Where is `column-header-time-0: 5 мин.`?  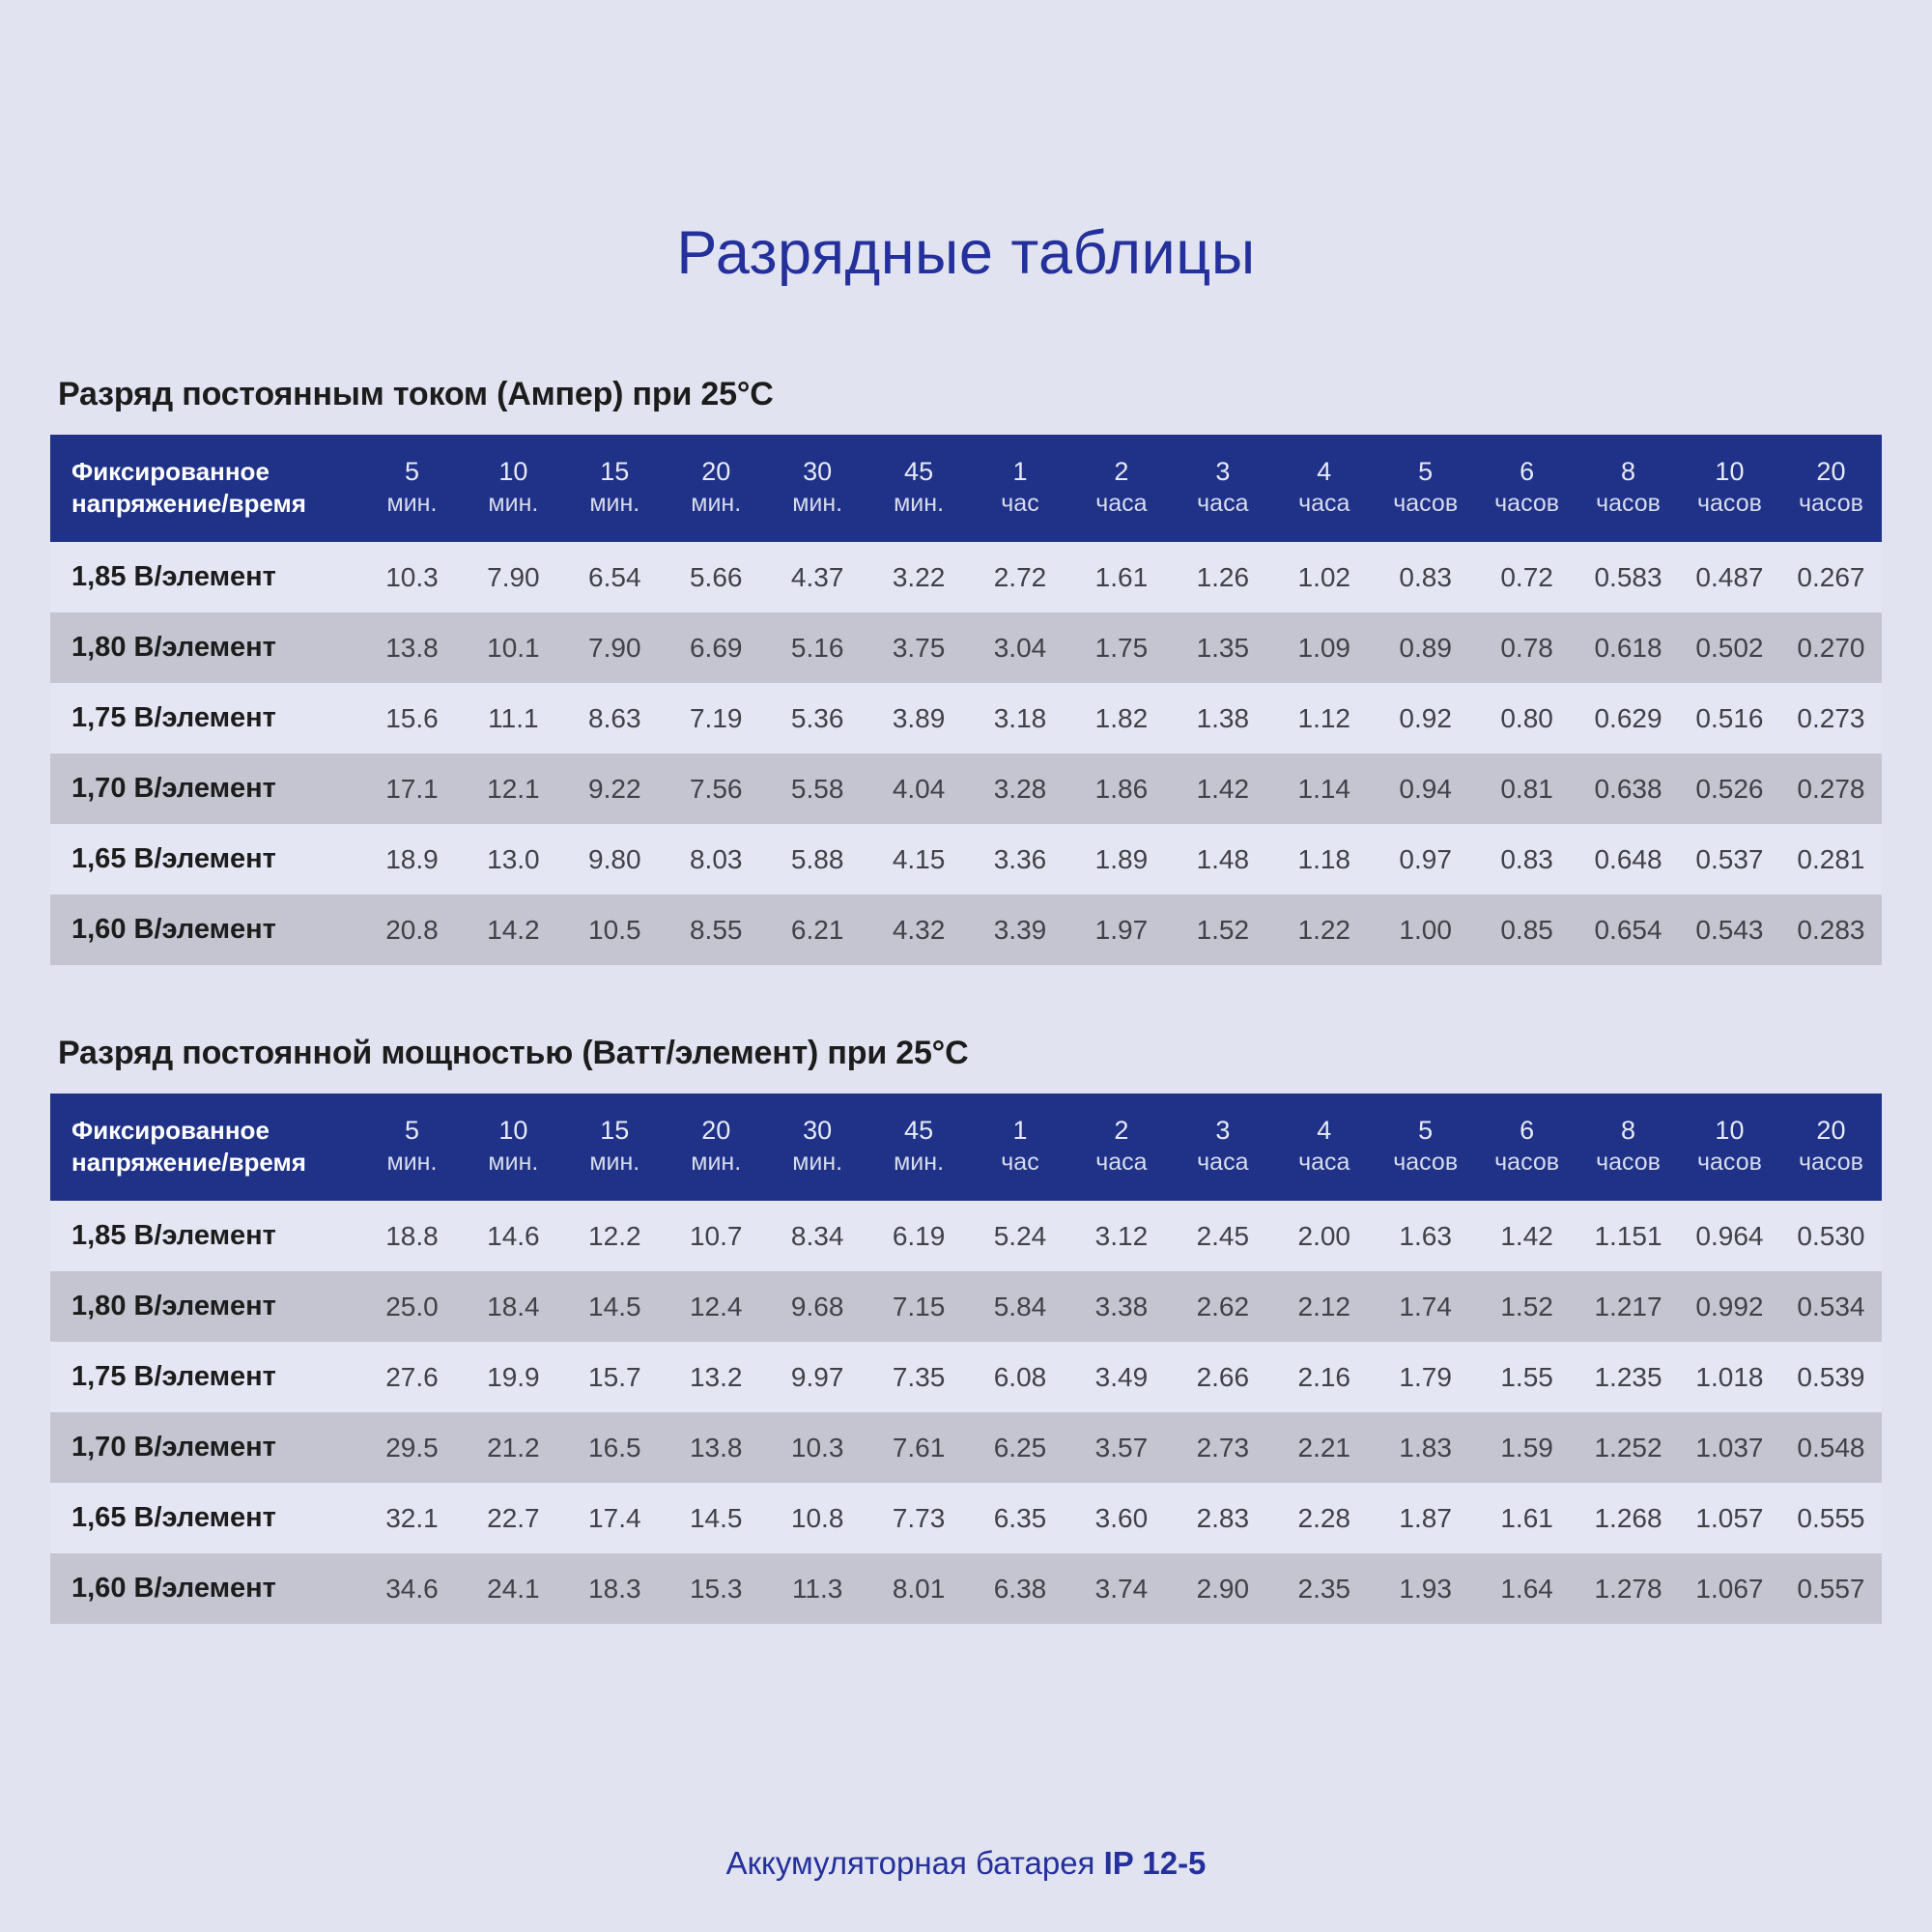 column-header-time-0: 5 мин. is located at coordinates (412, 1148).